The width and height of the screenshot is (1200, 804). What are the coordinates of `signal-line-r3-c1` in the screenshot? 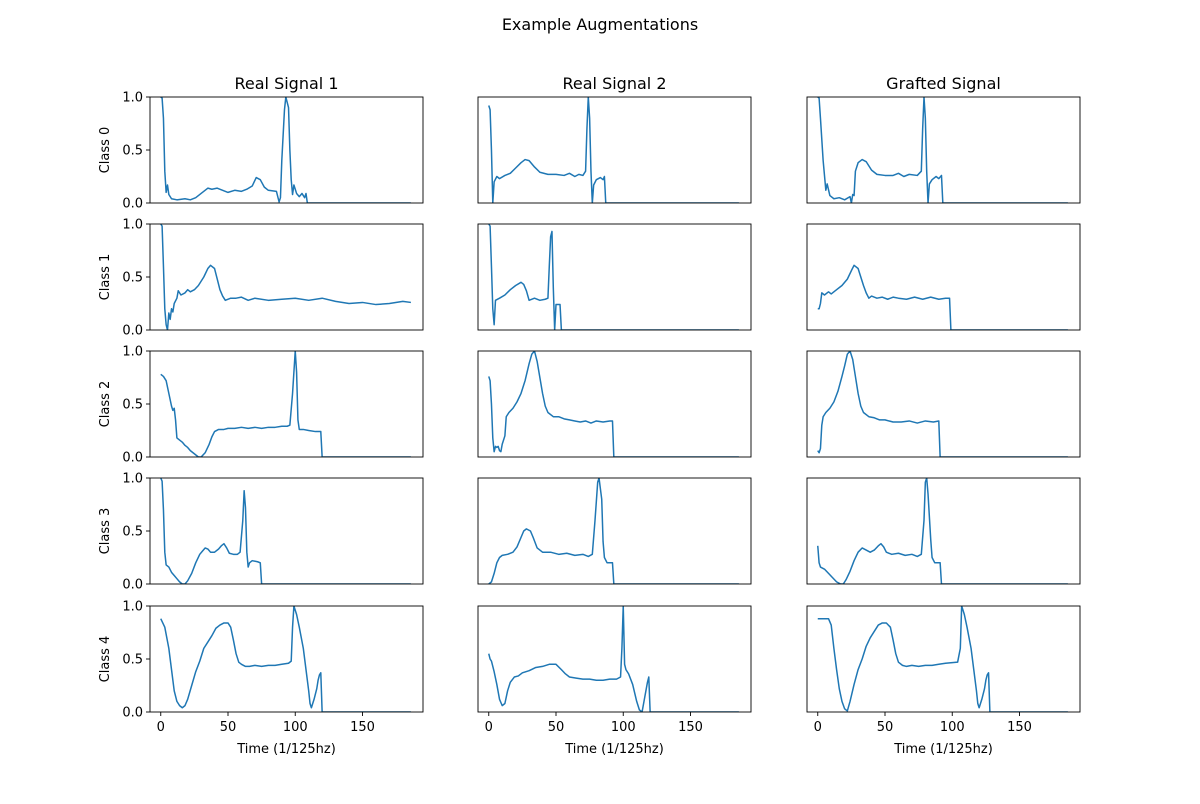 It's located at (613, 531).